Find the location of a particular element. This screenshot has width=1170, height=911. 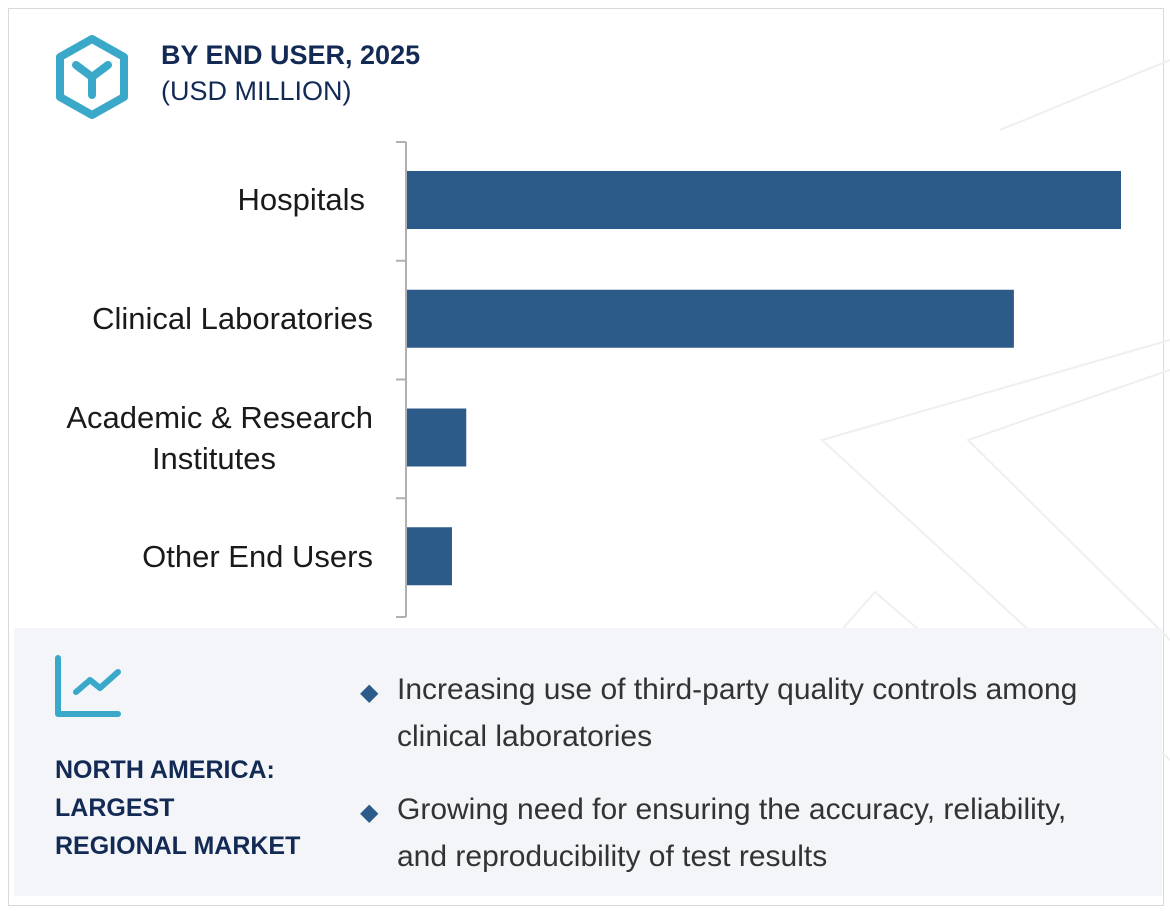

largest-region-label: NORTH AMERICA: LARGEST REGIONAL MARKET is located at coordinates (205, 808).